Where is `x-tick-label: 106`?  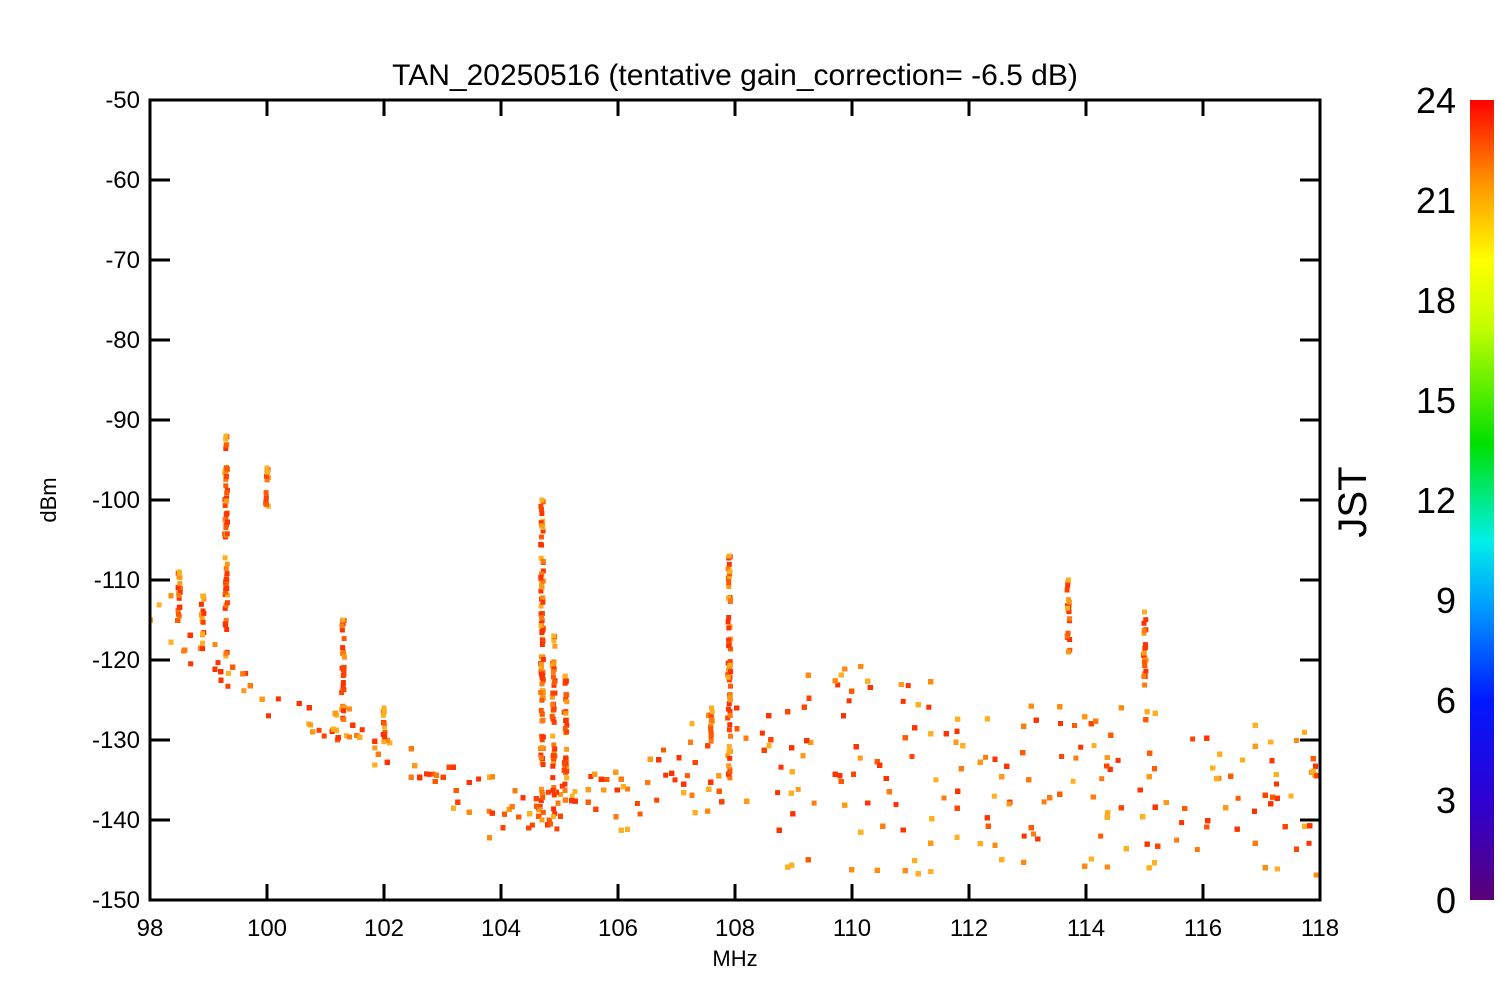 x-tick-label: 106 is located at coordinates (618, 928).